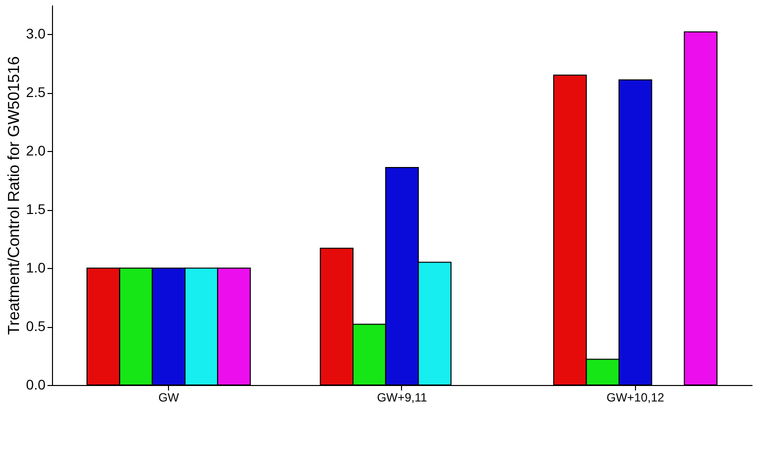 The image size is (783, 449). What do you see at coordinates (36, 150) in the screenshot?
I see `y-tick-label: 2.0` at bounding box center [36, 150].